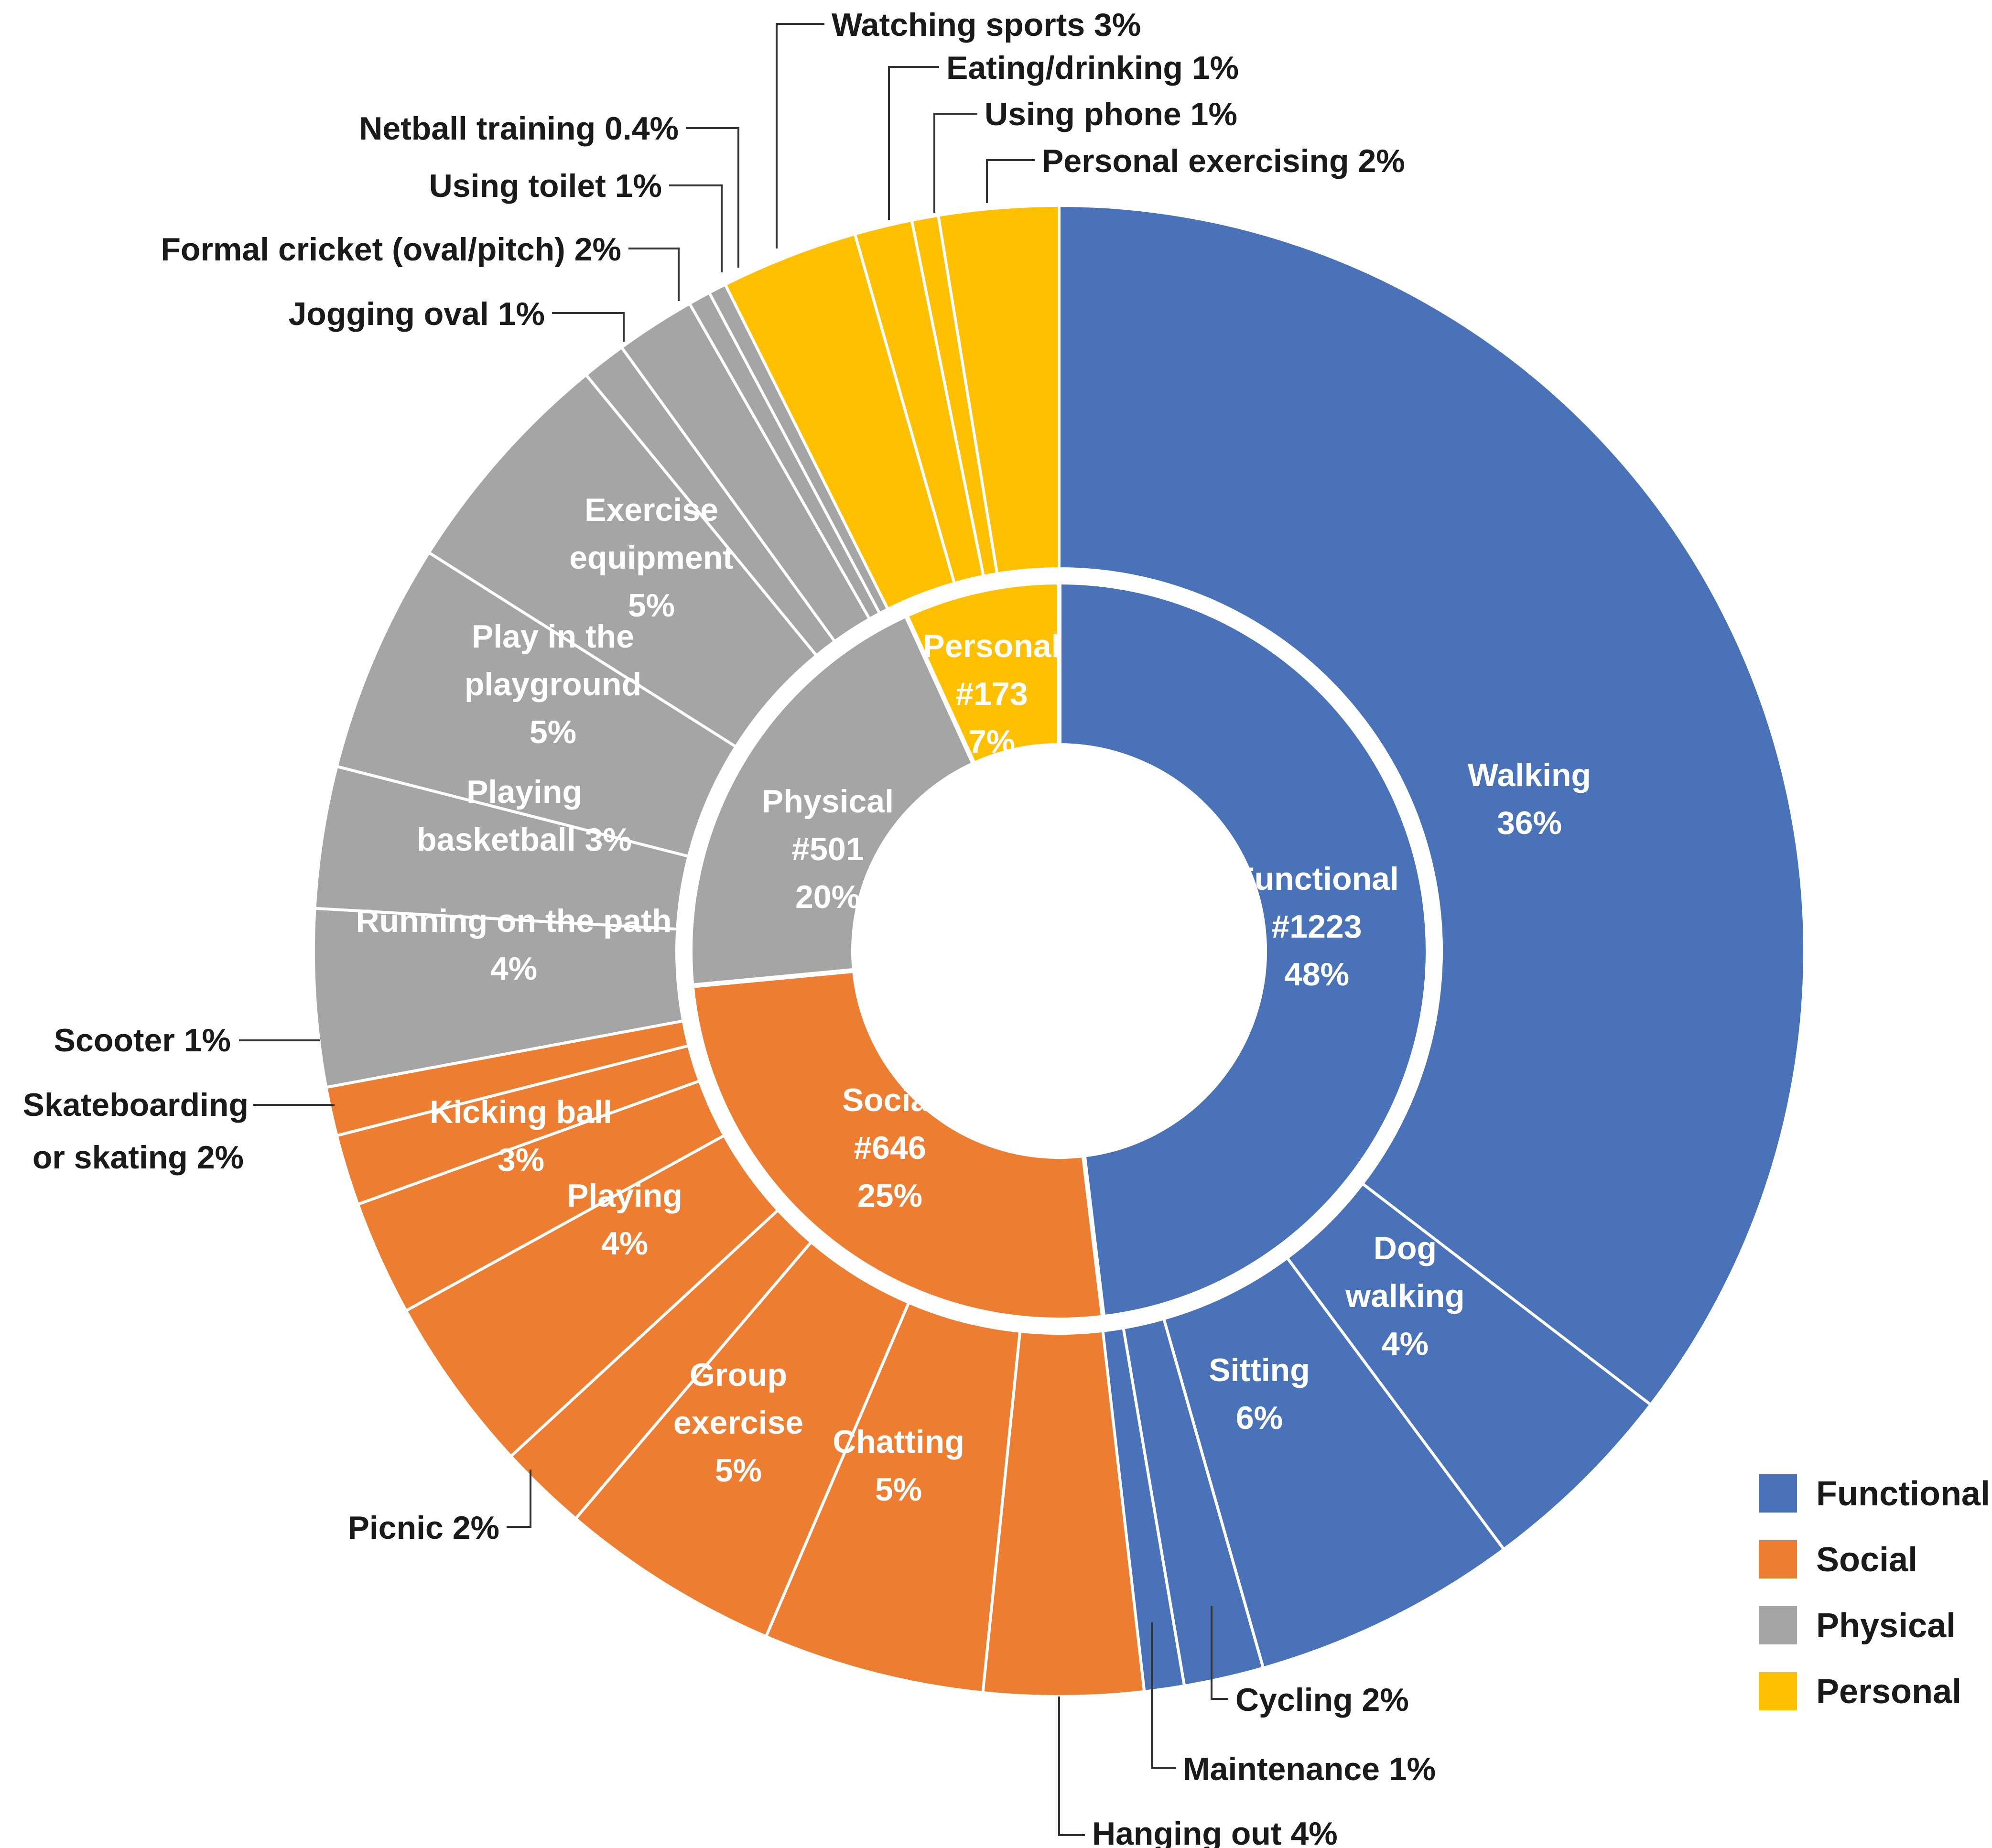  Describe the element at coordinates (986, 25) in the screenshot. I see `callout-watching: Watching sports 3%` at that location.